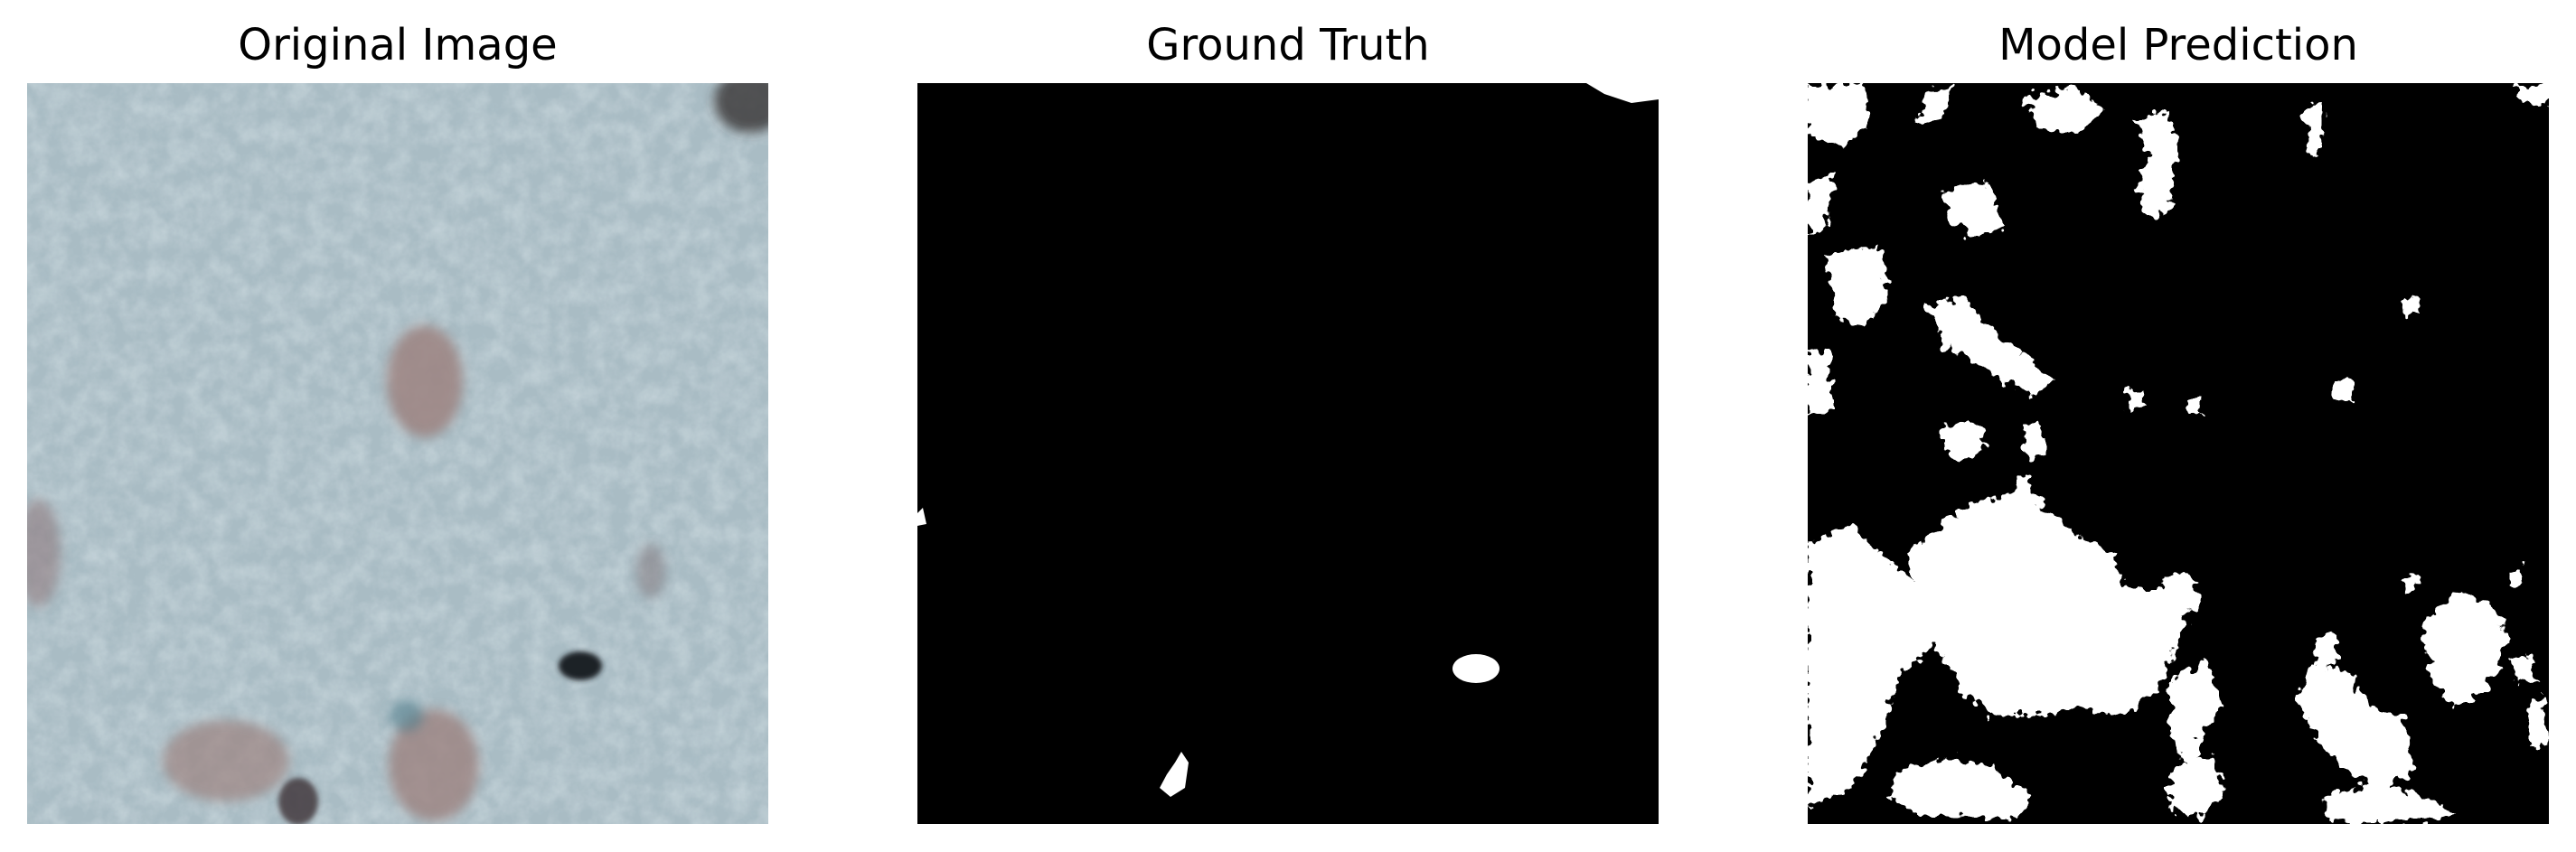 The image size is (2576, 852). What do you see at coordinates (580, 665) in the screenshot?
I see `dark-stain` at bounding box center [580, 665].